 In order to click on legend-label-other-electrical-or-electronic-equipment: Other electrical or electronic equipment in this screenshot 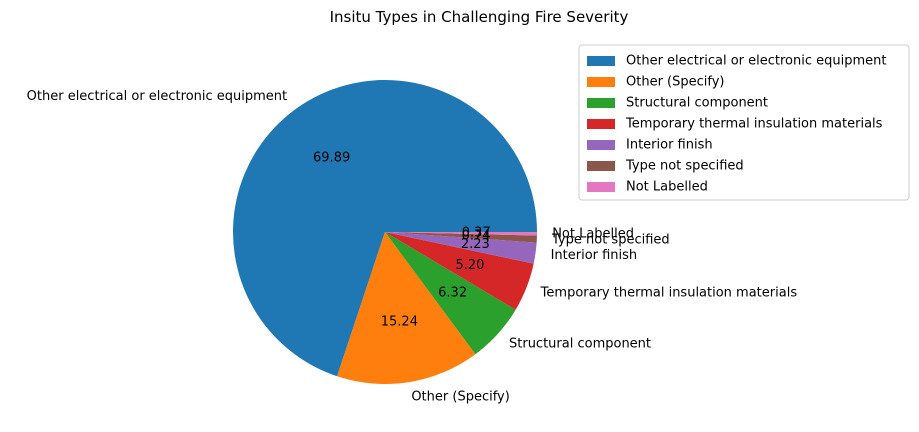, I will do `click(756, 61)`.